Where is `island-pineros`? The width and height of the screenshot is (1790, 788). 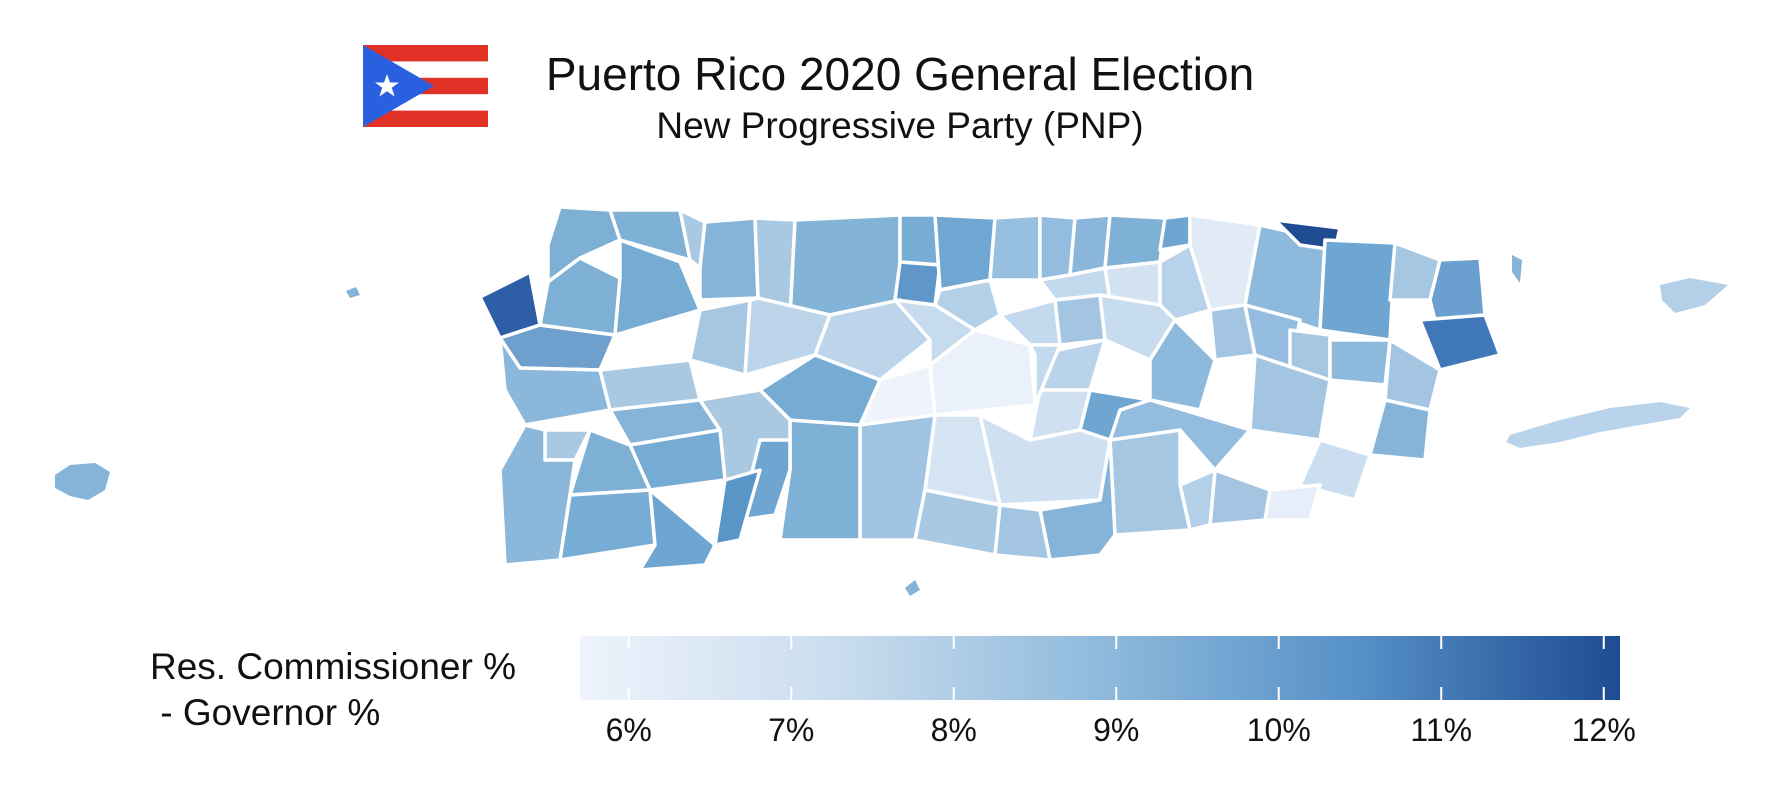
island-pineros is located at coordinates (1517, 269).